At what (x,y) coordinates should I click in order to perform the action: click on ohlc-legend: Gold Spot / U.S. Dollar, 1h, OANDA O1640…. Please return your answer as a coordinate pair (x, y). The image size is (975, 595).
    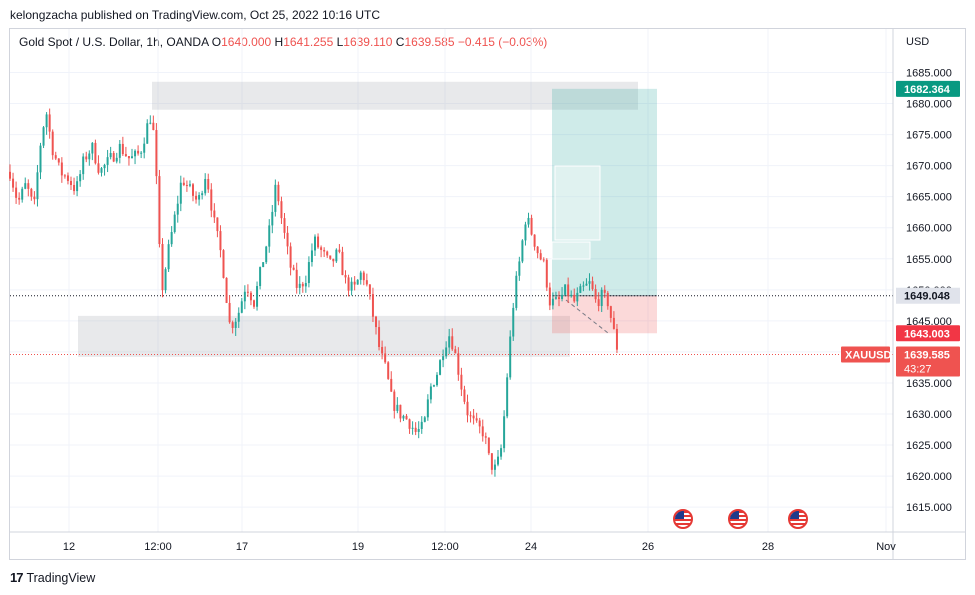
    Looking at the image, I should click on (283, 42).